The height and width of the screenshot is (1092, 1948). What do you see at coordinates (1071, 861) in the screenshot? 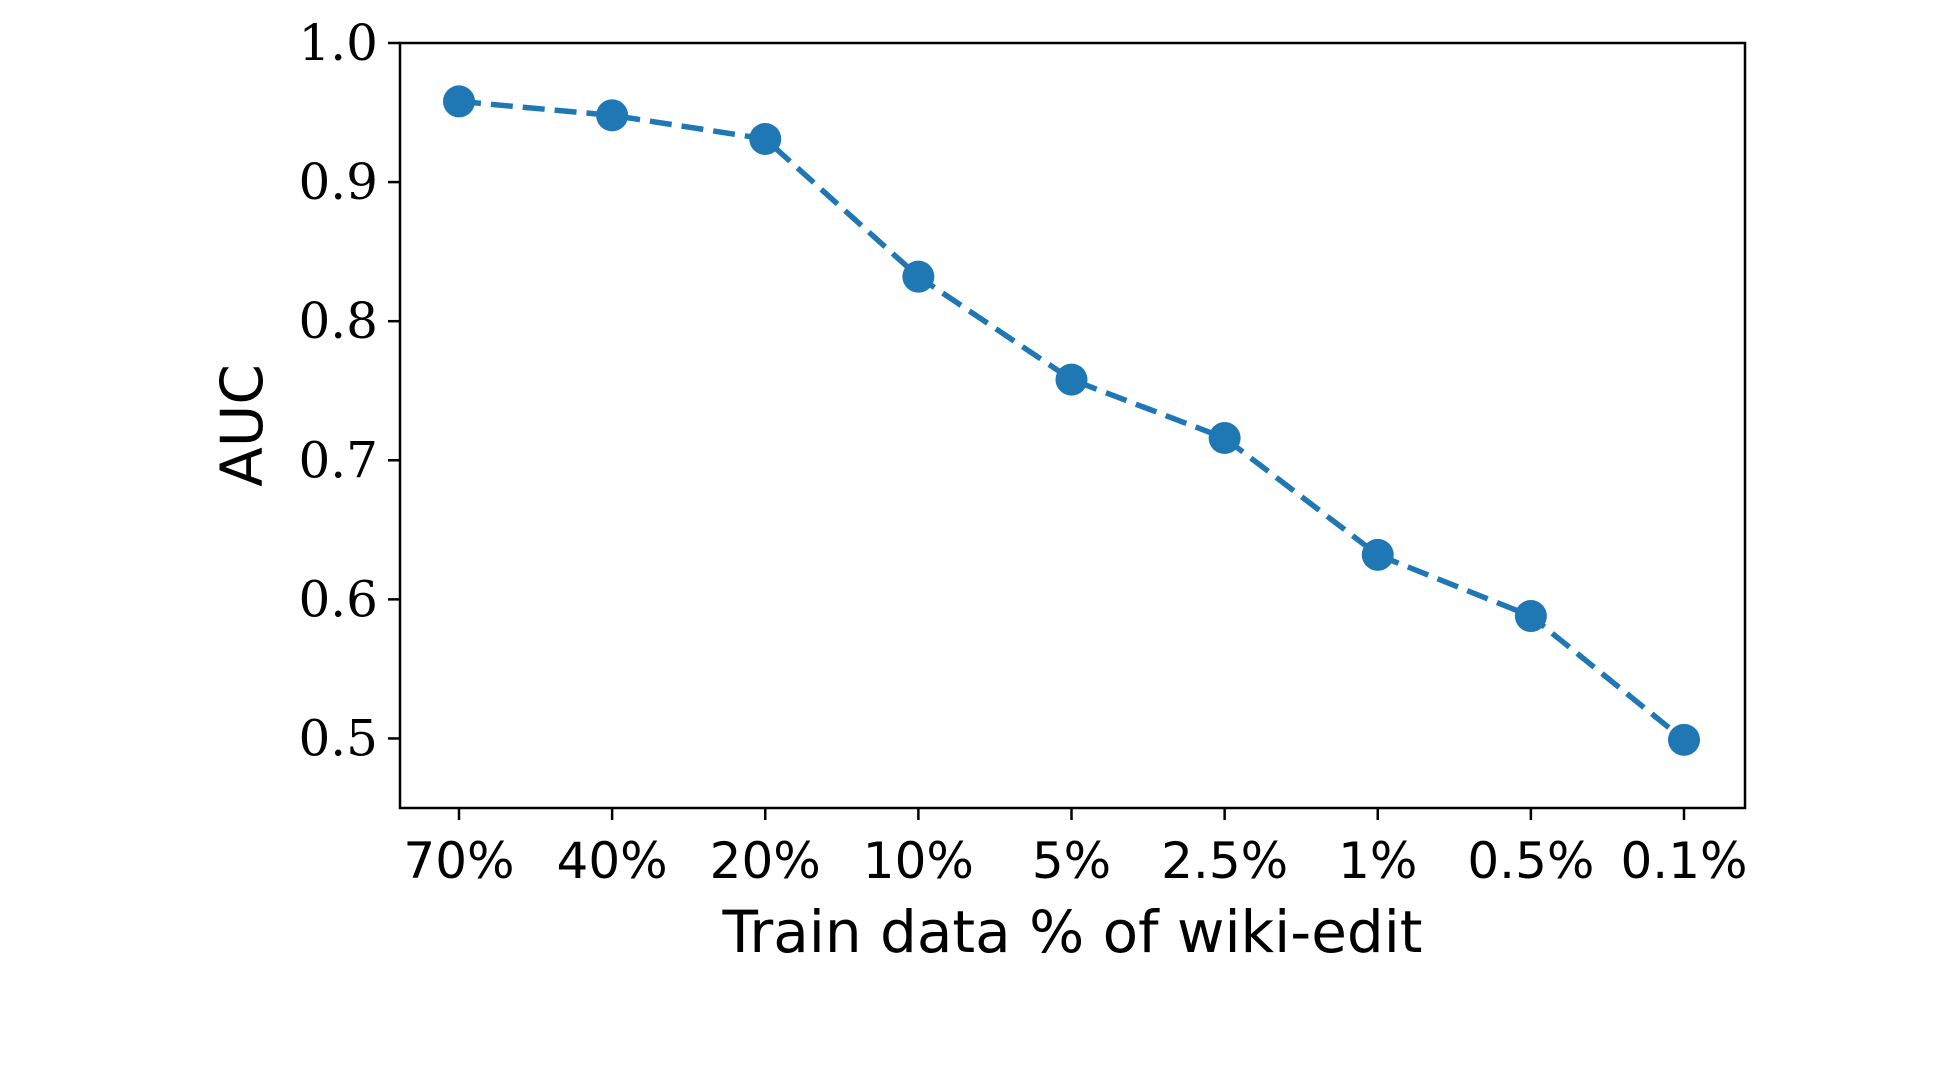
I see `x-tick-label: 5%` at bounding box center [1071, 861].